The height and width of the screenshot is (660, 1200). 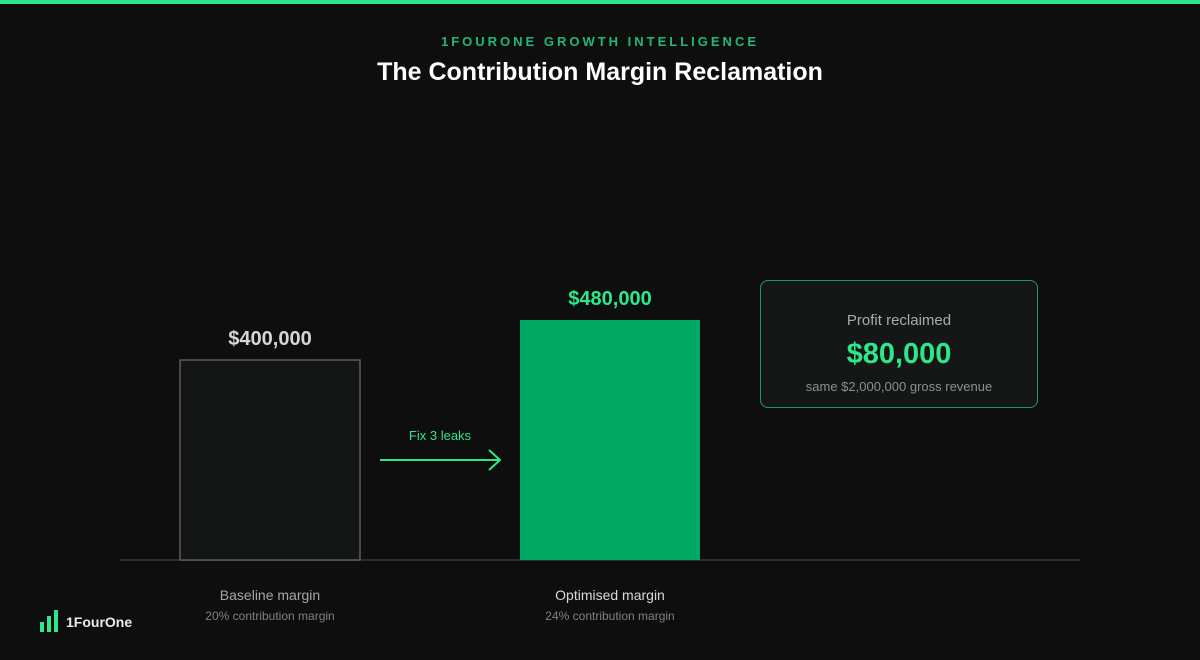 What do you see at coordinates (609, 299) in the screenshot?
I see `value-label-optimised: $480,000` at bounding box center [609, 299].